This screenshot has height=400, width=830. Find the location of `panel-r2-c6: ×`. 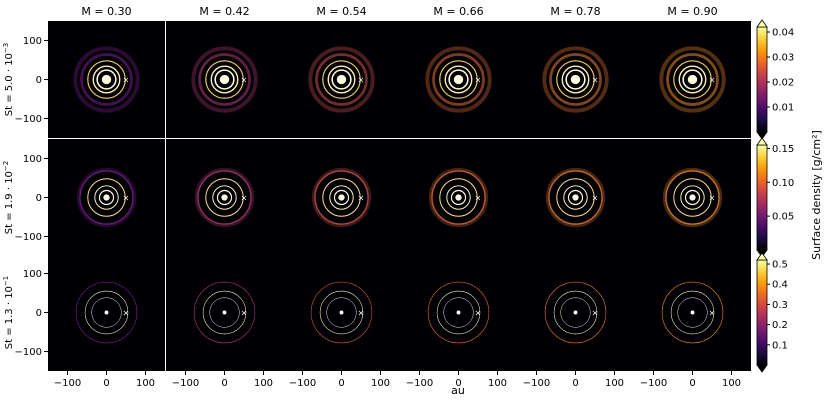

panel-r2-c6: × is located at coordinates (692, 197).